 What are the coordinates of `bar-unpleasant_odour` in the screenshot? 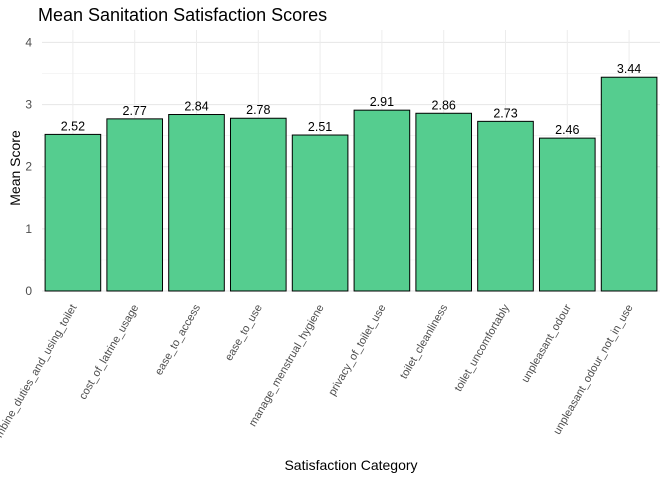 It's located at (567, 214).